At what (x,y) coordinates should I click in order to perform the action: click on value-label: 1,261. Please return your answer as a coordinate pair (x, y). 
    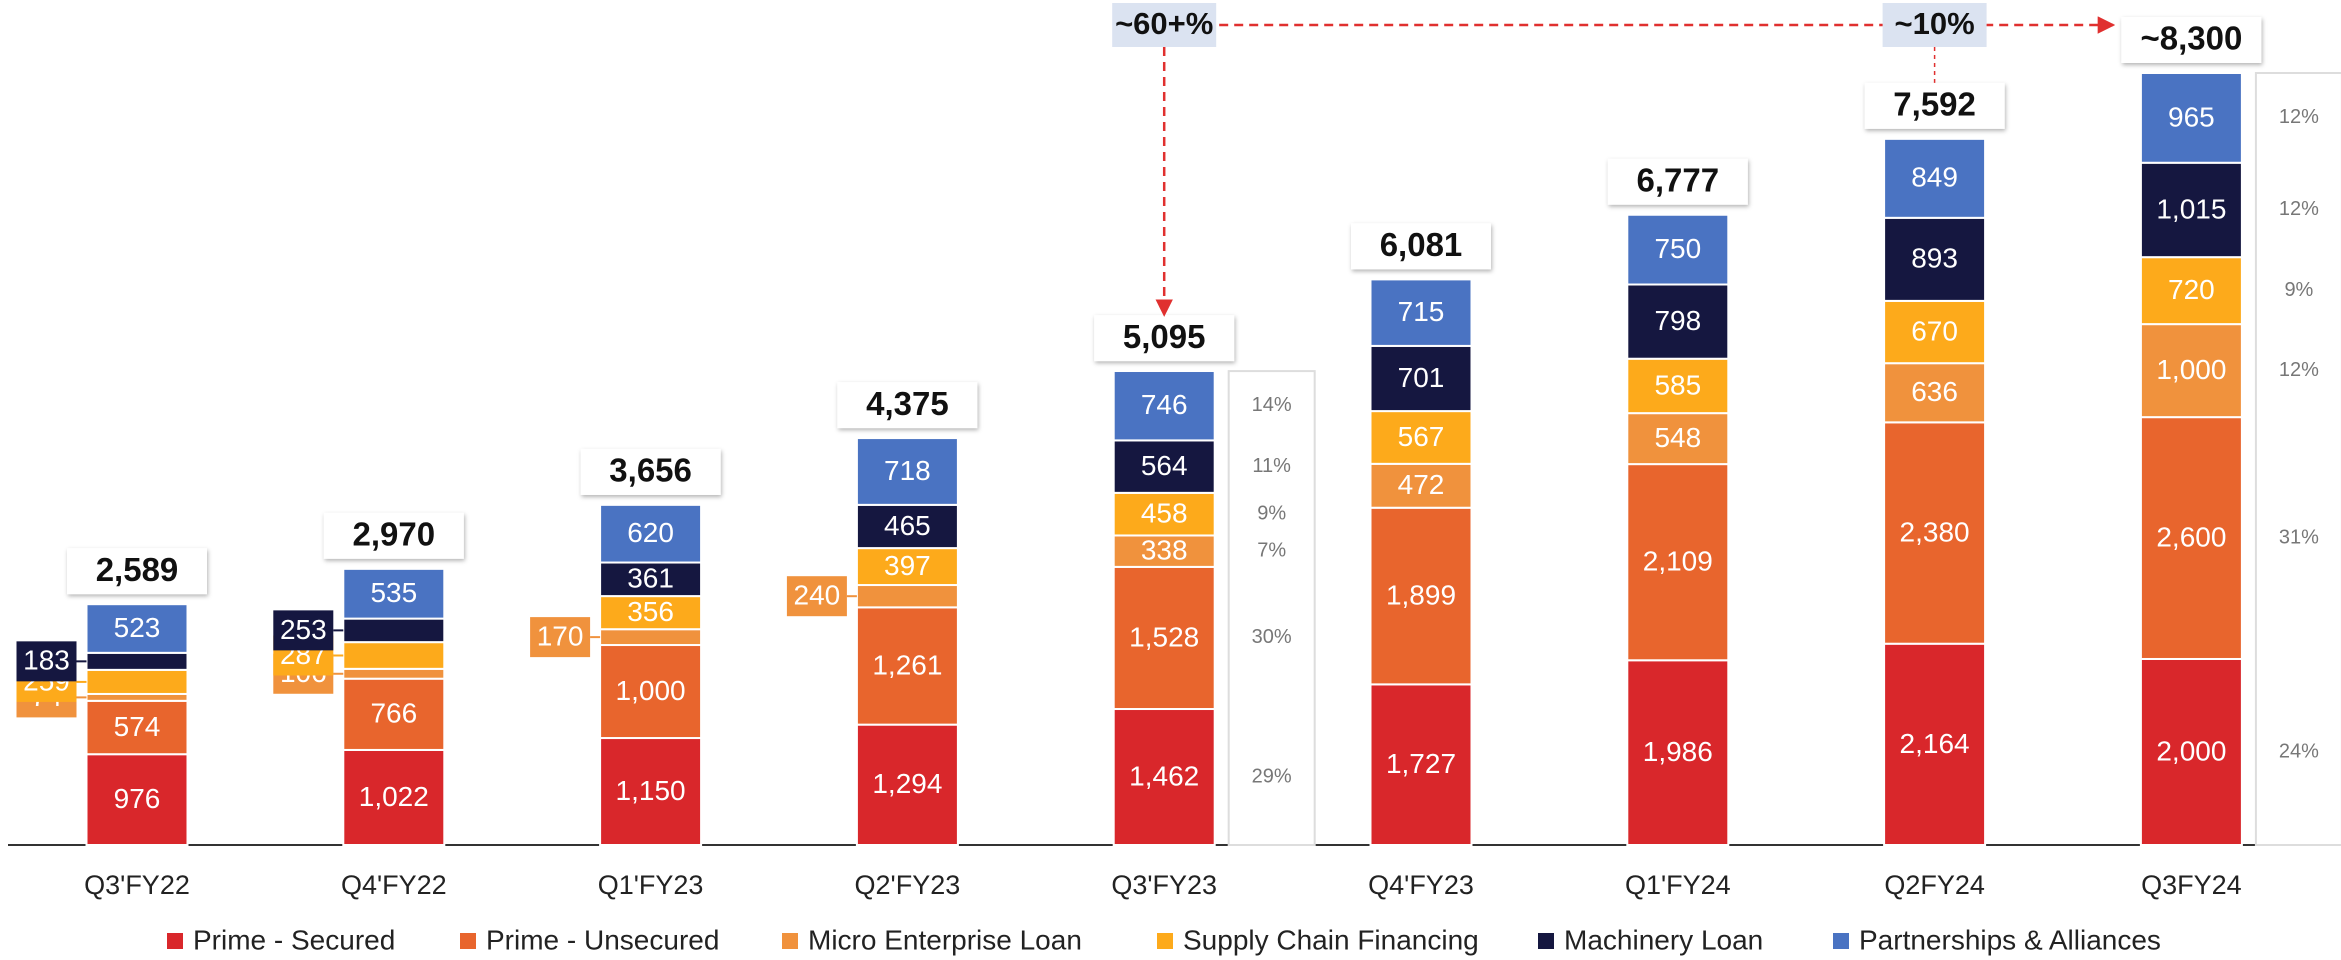
    Looking at the image, I should click on (907, 664).